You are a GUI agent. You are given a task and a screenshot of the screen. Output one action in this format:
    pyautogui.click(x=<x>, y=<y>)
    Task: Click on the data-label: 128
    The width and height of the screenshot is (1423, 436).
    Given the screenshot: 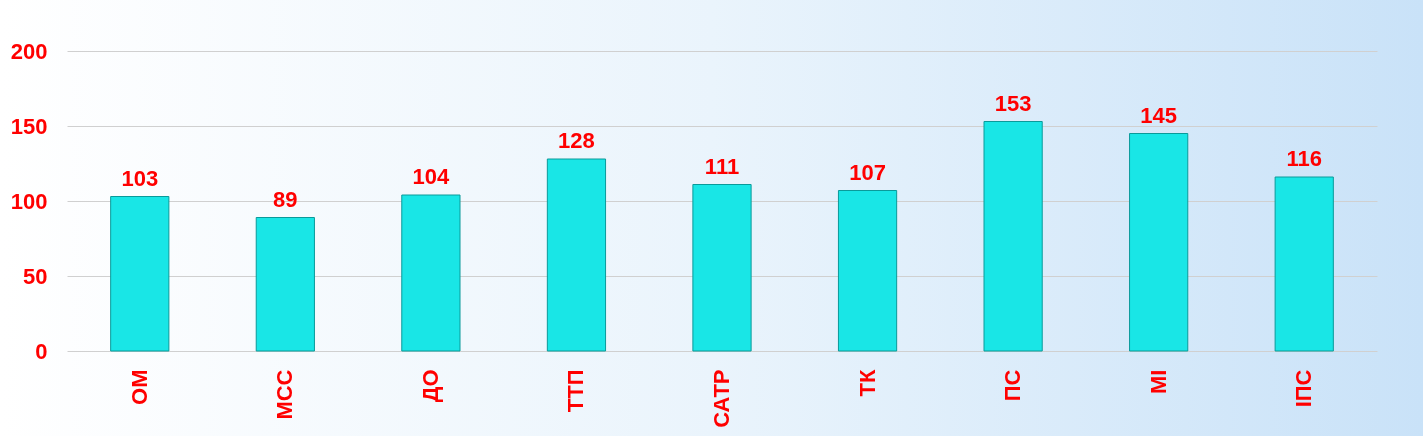 What is the action you would take?
    pyautogui.click(x=576, y=140)
    